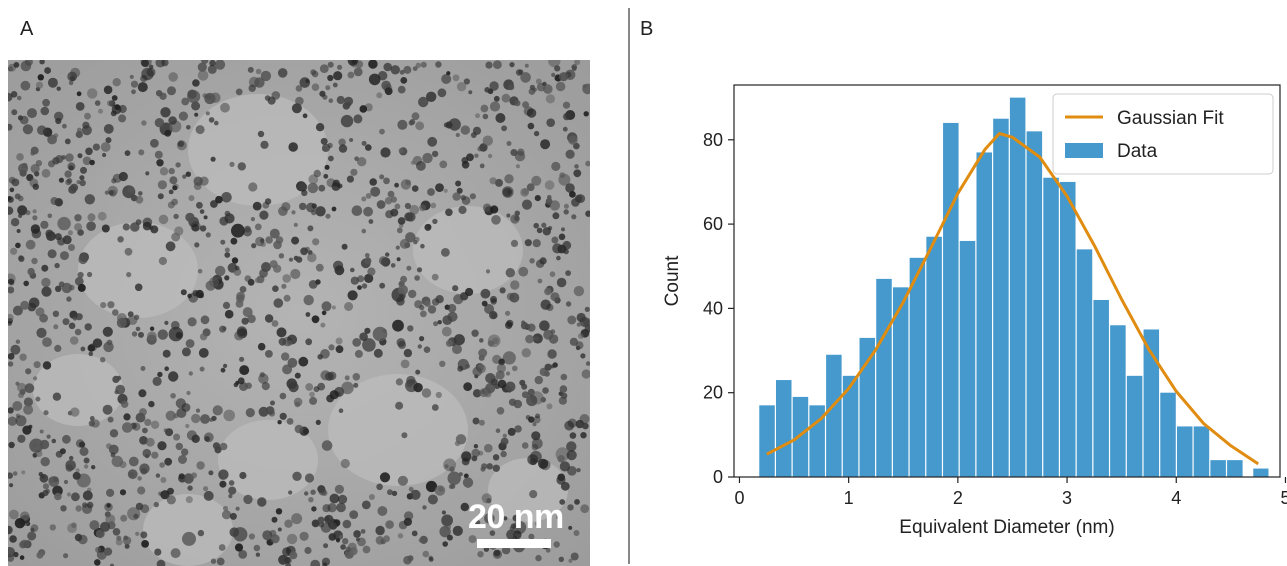  What do you see at coordinates (516, 517) in the screenshot?
I see `scale-bar-label: 20 nm` at bounding box center [516, 517].